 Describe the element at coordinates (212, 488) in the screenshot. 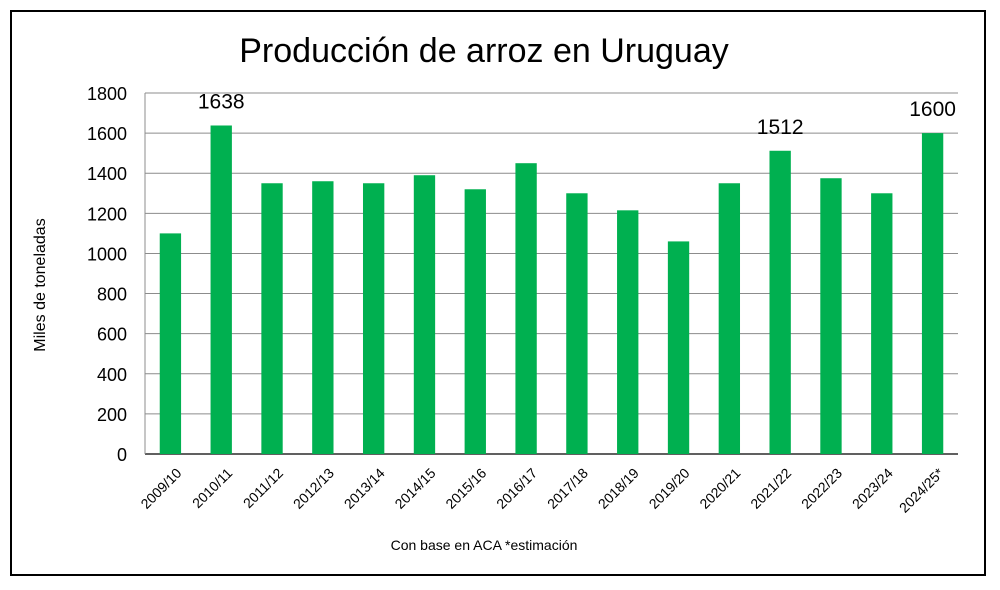

I see `x-tick-label: 2010/11` at that location.